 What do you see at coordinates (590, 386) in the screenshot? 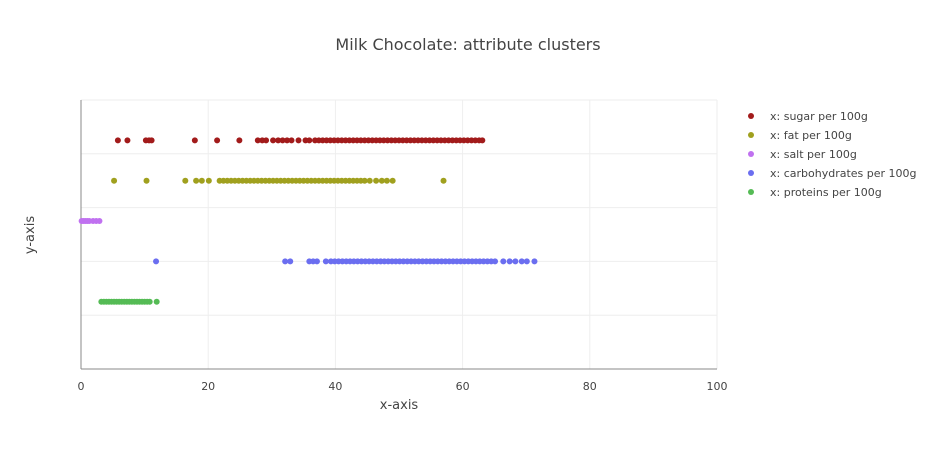
I see `x-tick-label: 80` at bounding box center [590, 386].